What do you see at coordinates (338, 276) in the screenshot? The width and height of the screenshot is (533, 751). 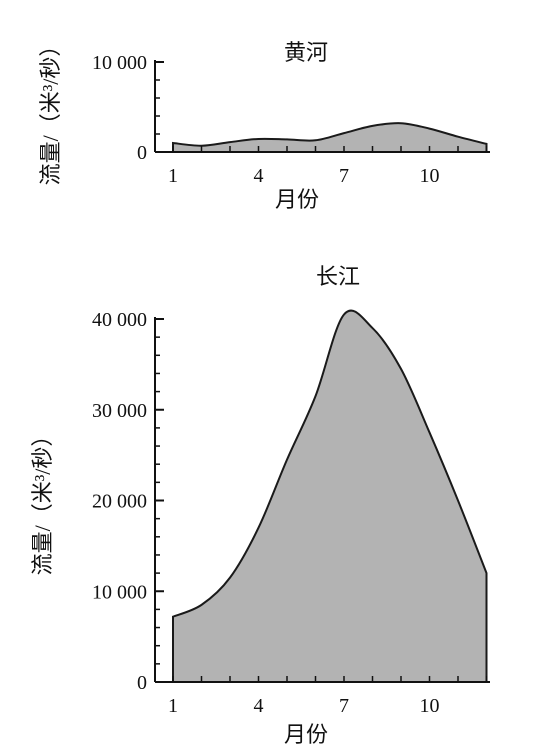 I see `chart-title: 长江` at bounding box center [338, 276].